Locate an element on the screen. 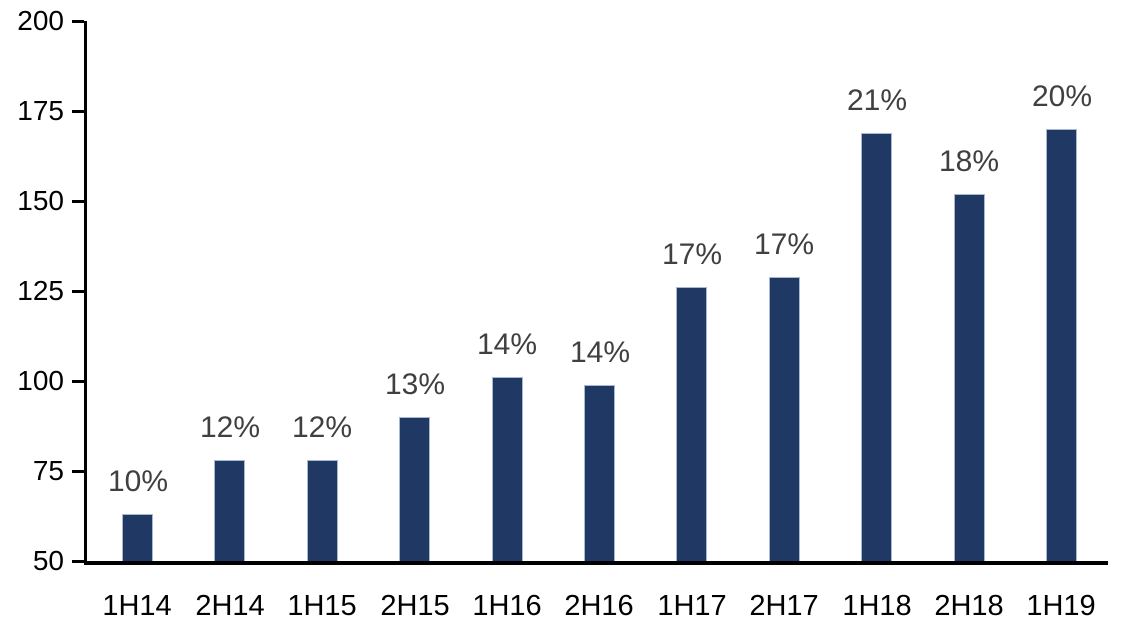  y-tick-label: 200 is located at coordinates (40, 20).